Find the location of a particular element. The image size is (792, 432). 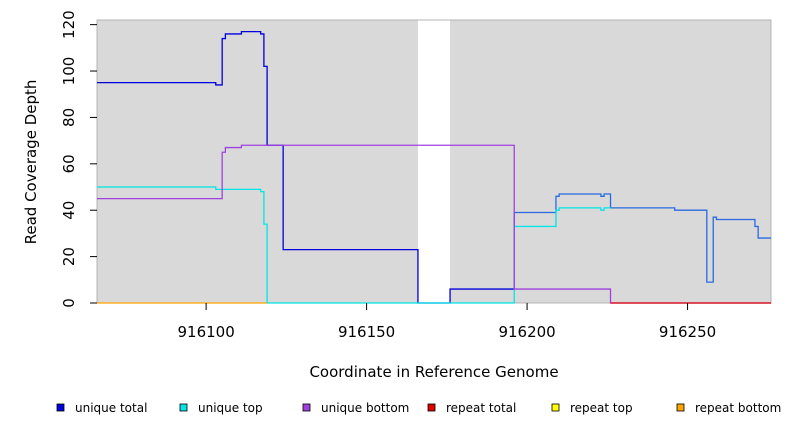

legend-label: unique total is located at coordinates (111, 408).